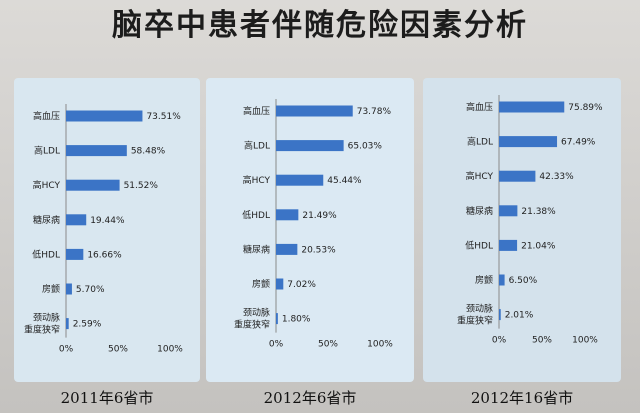 The height and width of the screenshot is (413, 640). I want to click on value-label: 1.80%, so click(296, 320).